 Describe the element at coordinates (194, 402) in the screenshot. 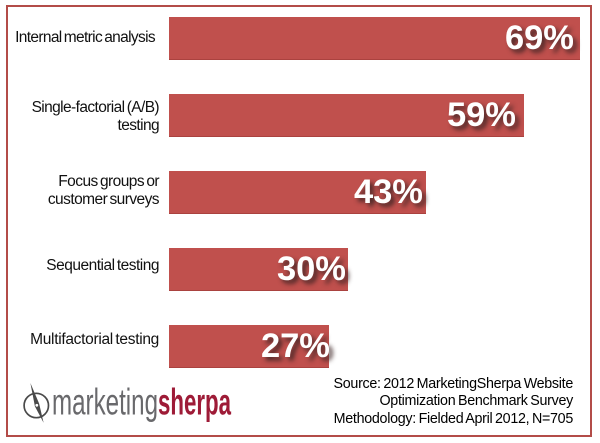

I see `svg-text: sherpa` at that location.